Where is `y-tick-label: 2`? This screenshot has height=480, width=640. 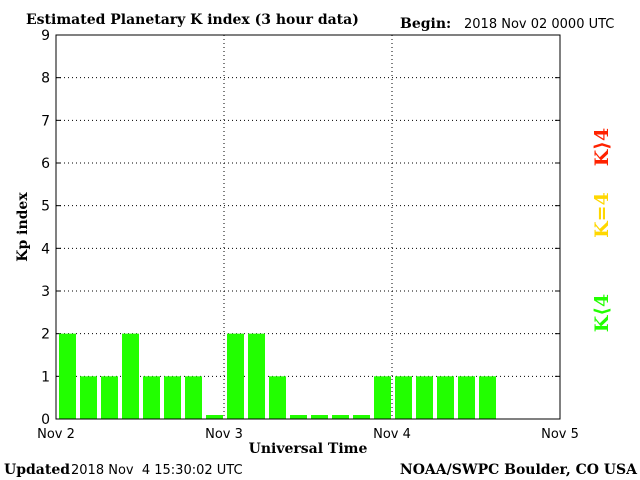
y-tick-label: 2 is located at coordinates (45, 335).